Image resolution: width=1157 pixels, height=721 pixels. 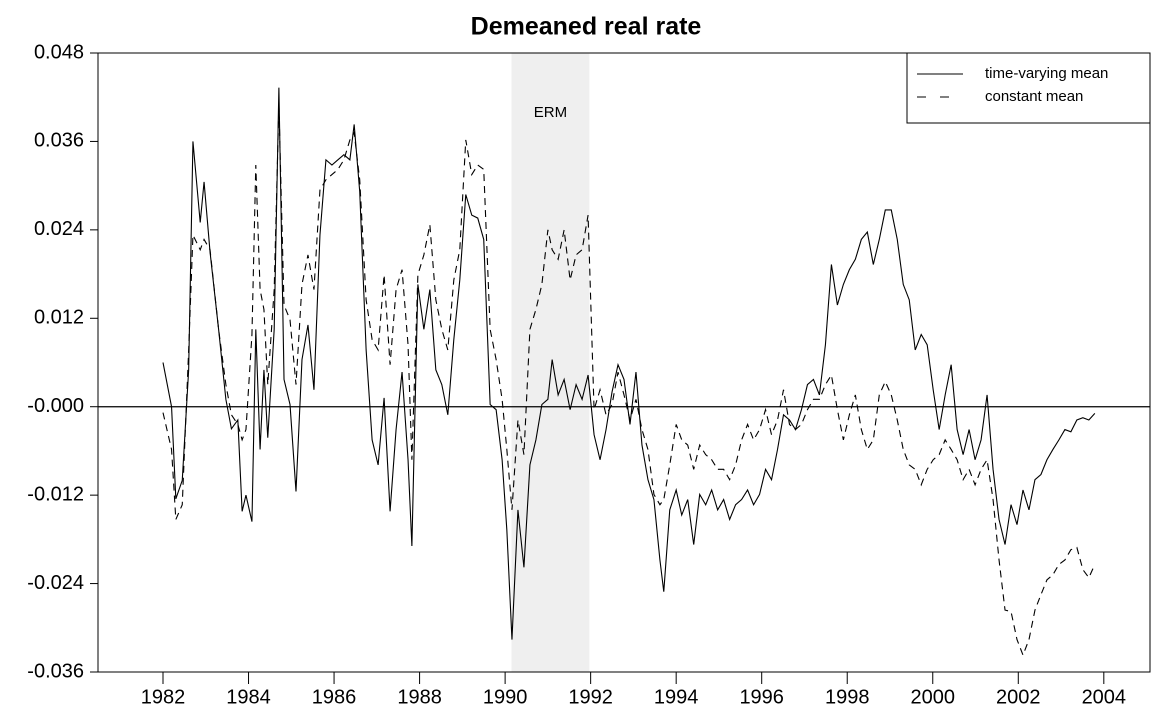 I want to click on y-tick-label: 0.036, so click(x=59, y=141).